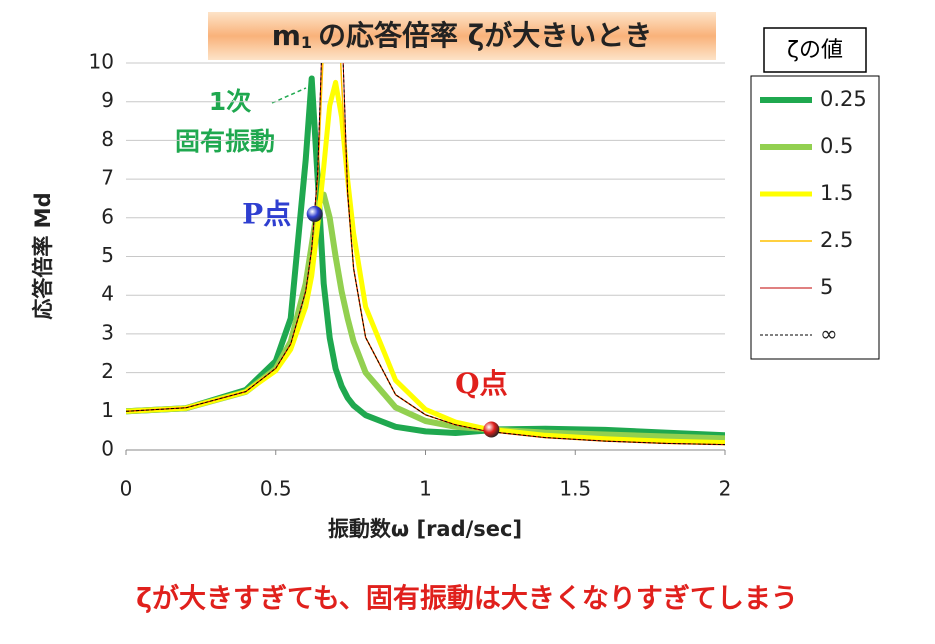 The width and height of the screenshot is (935, 644). What do you see at coordinates (485, 35) in the screenshot?
I see `title-rest: の応答倍率 ζが大きいとき` at bounding box center [485, 35].